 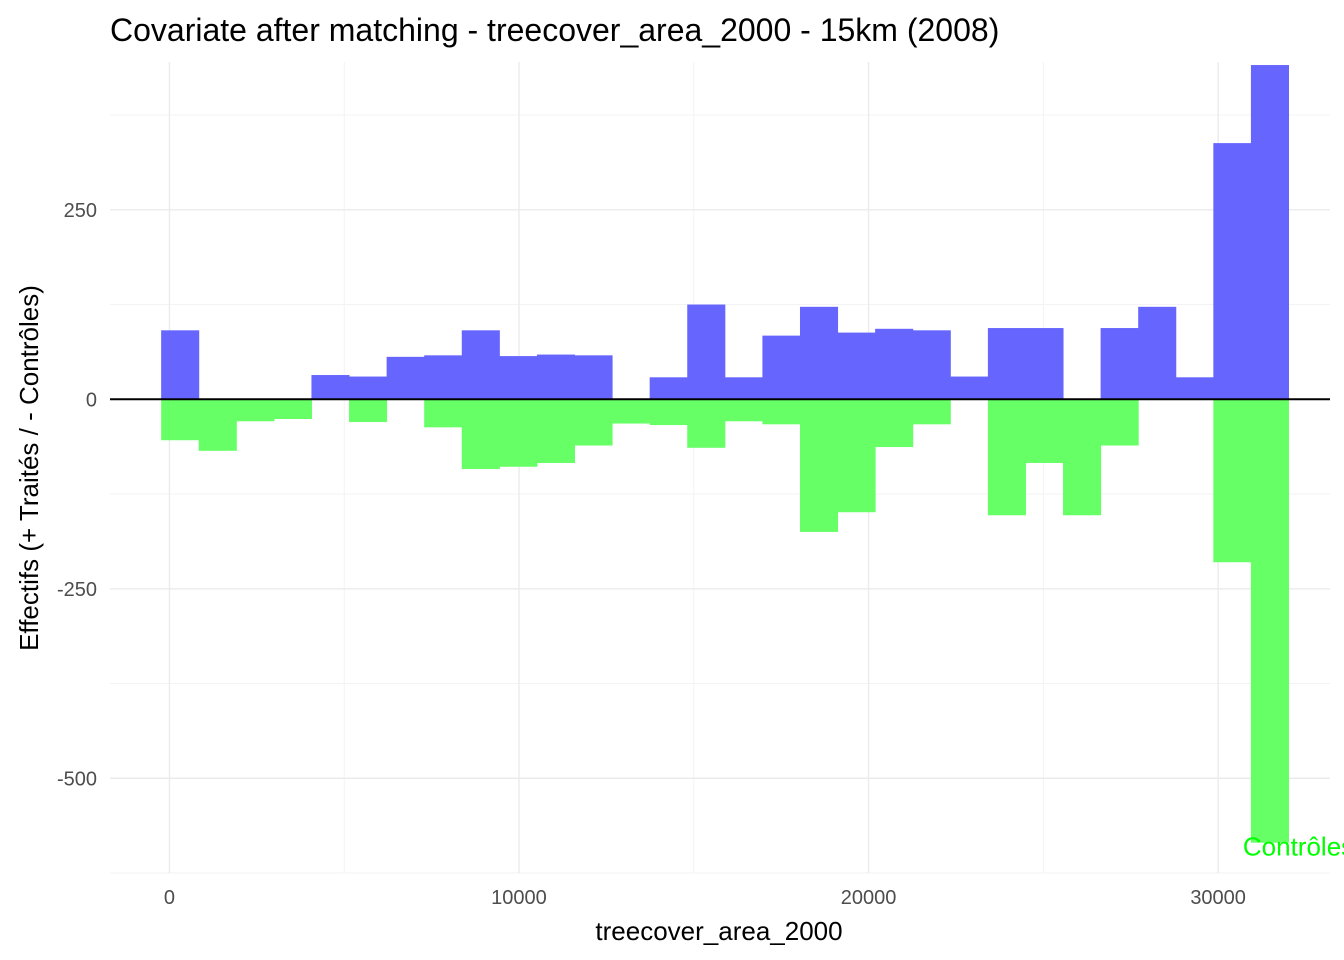 What do you see at coordinates (80, 211) in the screenshot?
I see `y-tick-label: 250` at bounding box center [80, 211].